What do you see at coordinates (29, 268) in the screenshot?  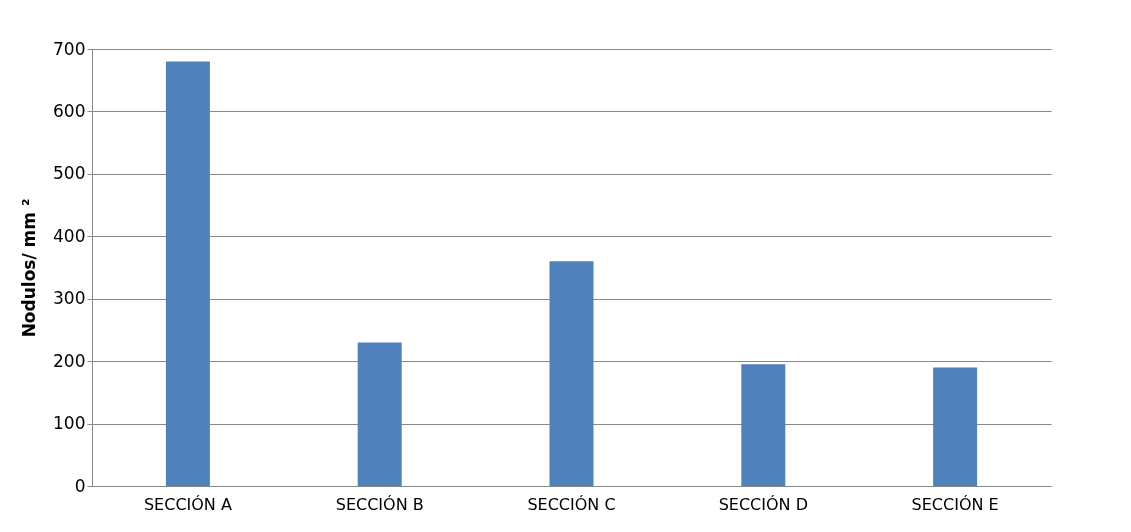 I see `y-axis-title: Nodulos/ mm ²` at bounding box center [29, 268].